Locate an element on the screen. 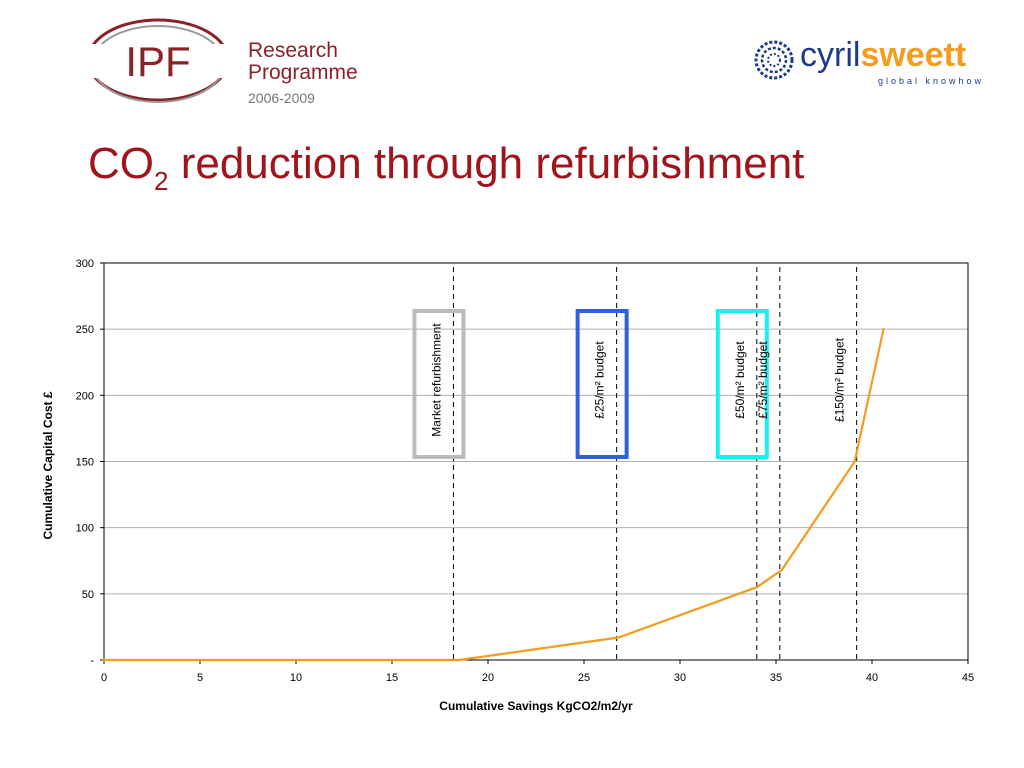 This screenshot has height=768, width=1024. slide-title-rest: reduction through refurbishment is located at coordinates (486, 163).